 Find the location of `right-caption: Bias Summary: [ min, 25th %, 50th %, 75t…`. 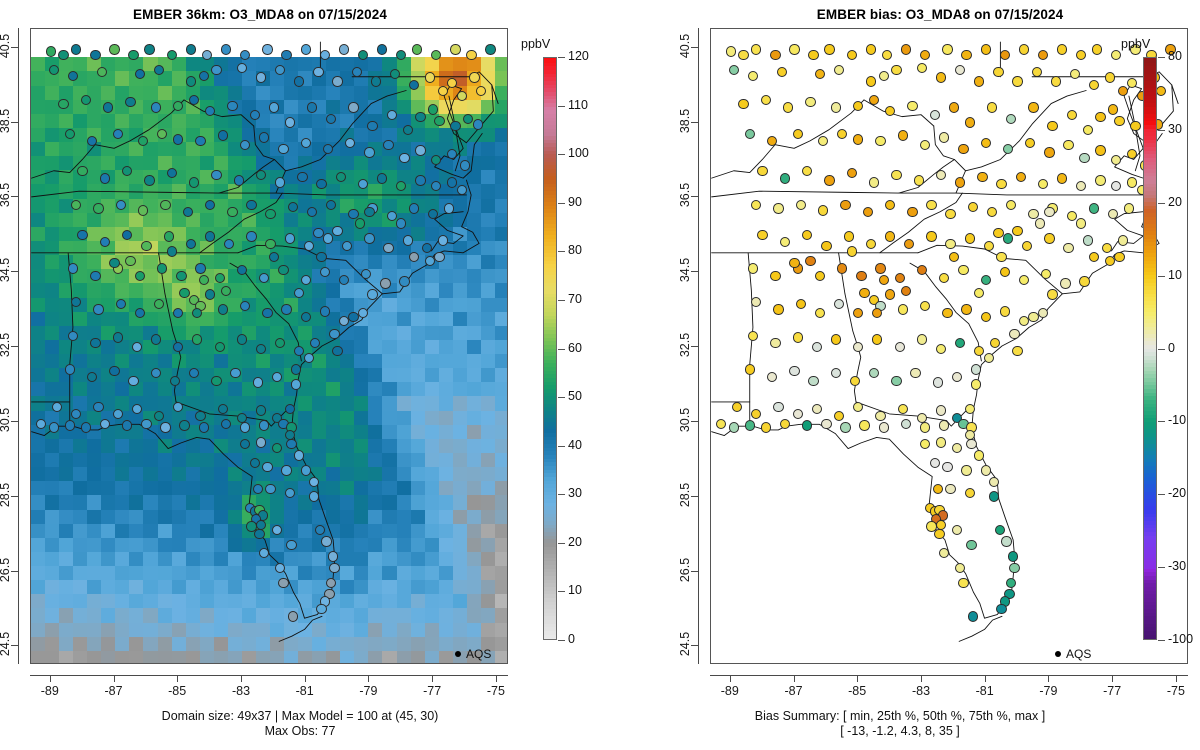

right-caption: Bias Summary: [ min, 25th %, 50th %, 75t… is located at coordinates (900, 724).